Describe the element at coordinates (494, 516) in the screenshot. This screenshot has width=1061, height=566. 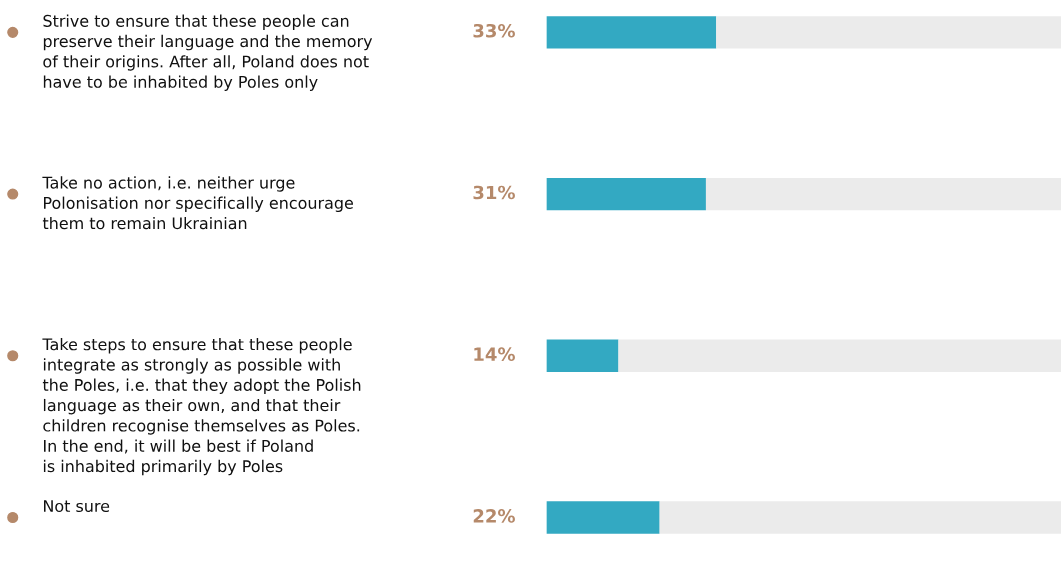
I see `data-label: 22%` at that location.